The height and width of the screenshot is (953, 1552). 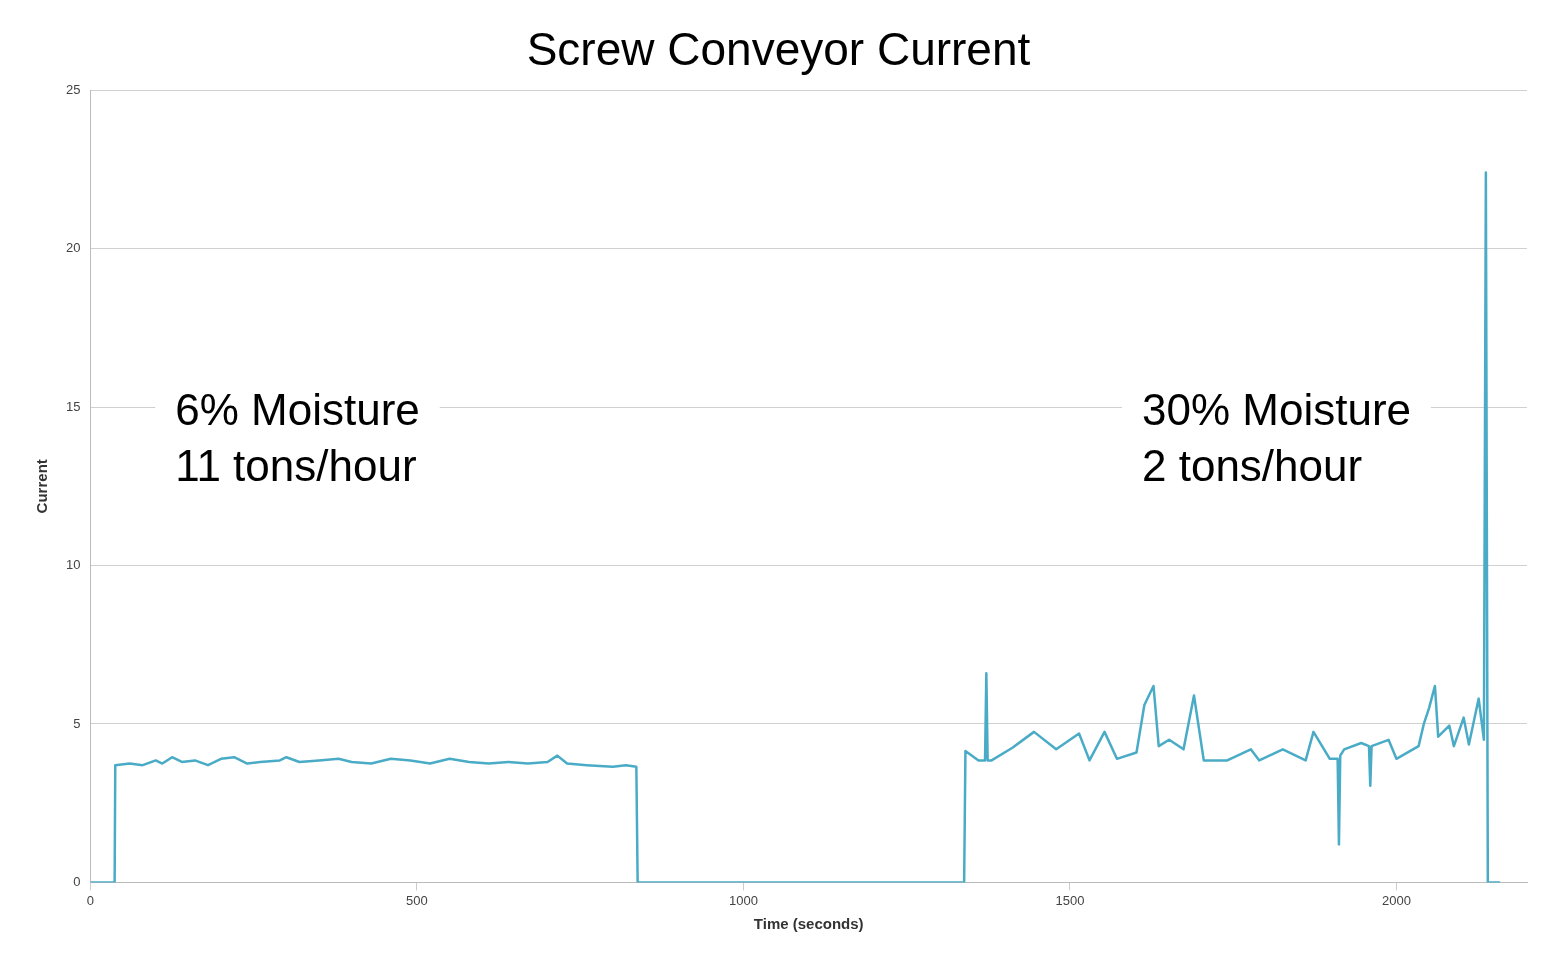 I want to click on annotation: 6% Moisture 11 tons/hour, so click(x=297, y=438).